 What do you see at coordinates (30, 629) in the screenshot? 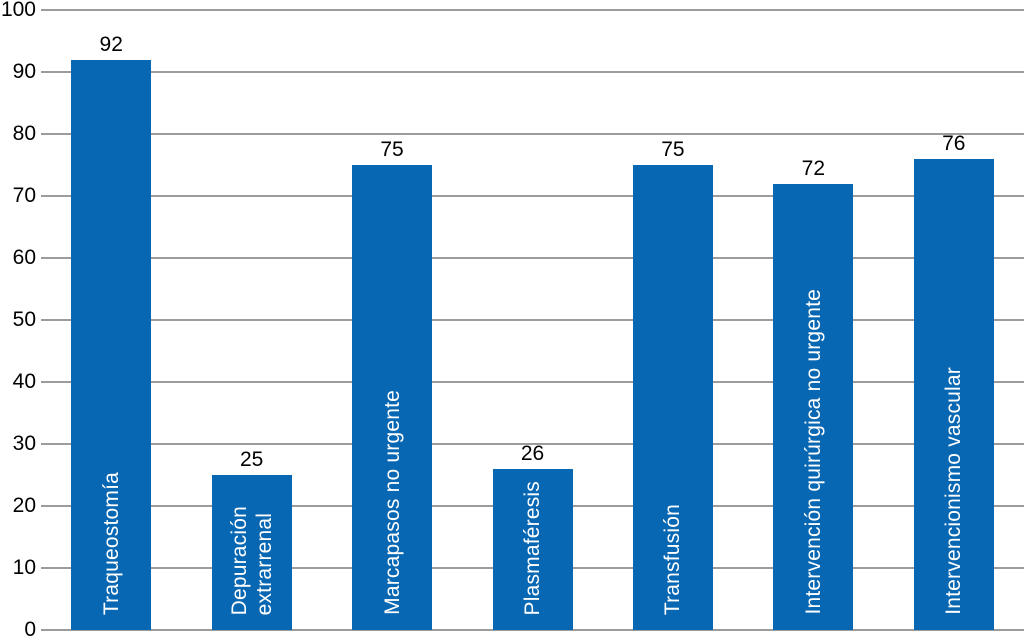
I see `y-axis-tick-label: 0` at bounding box center [30, 629].